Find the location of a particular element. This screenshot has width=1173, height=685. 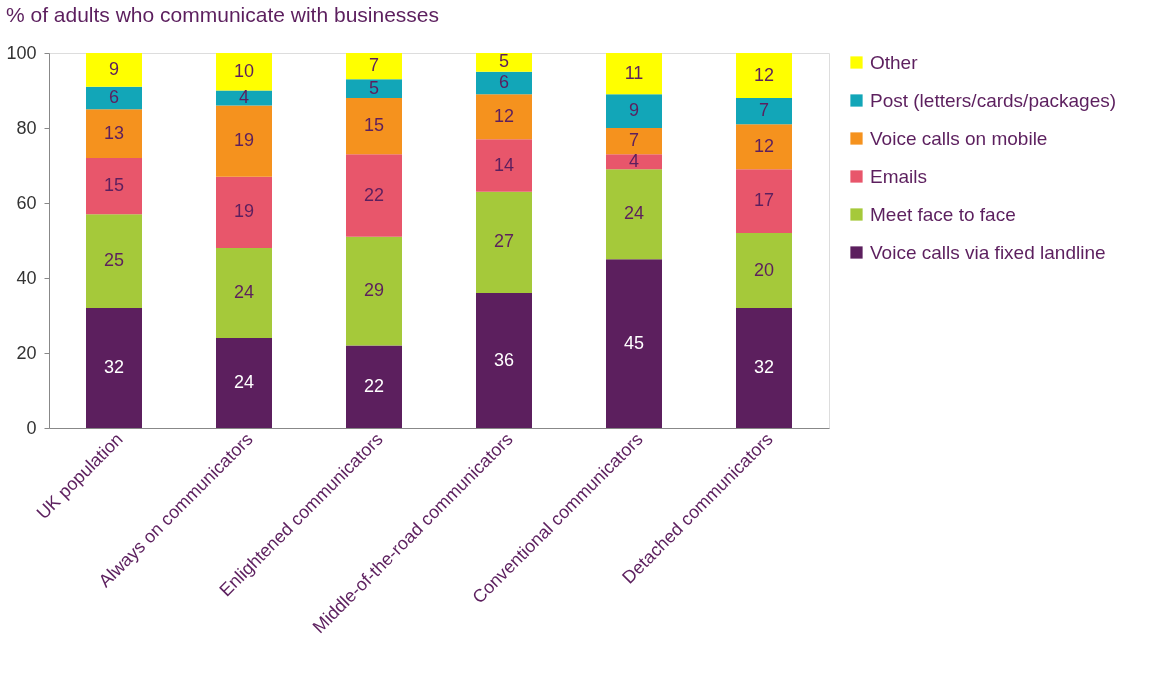

data-label: 27 is located at coordinates (504, 241).